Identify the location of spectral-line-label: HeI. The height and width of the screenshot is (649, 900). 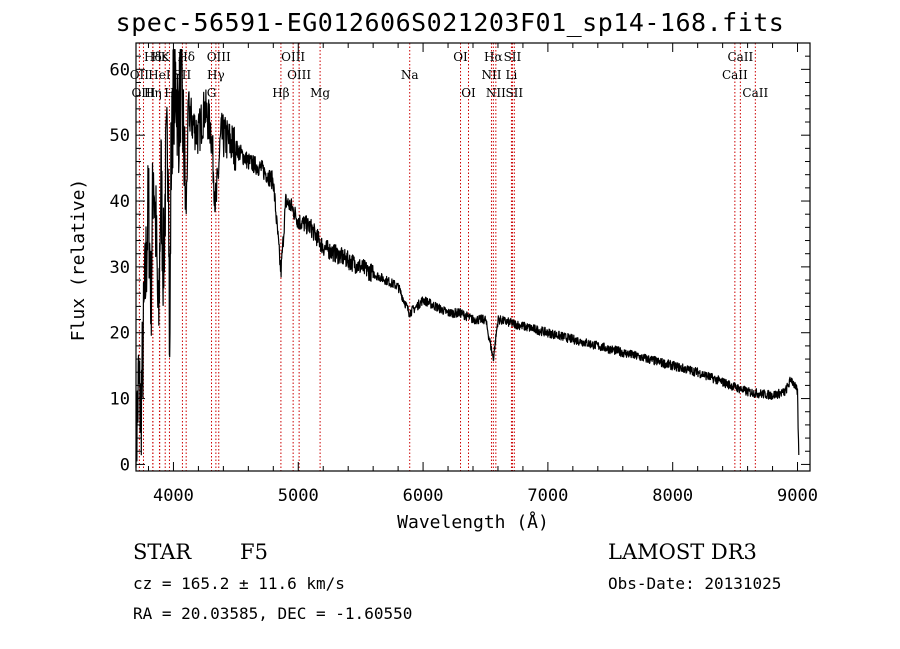
(159, 75).